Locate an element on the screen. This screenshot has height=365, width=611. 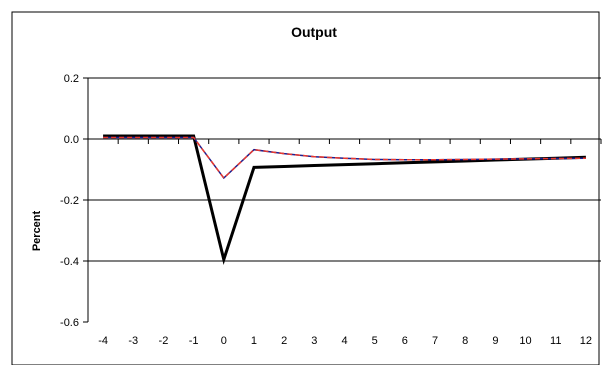
x-tick-label: 10 is located at coordinates (525, 341).